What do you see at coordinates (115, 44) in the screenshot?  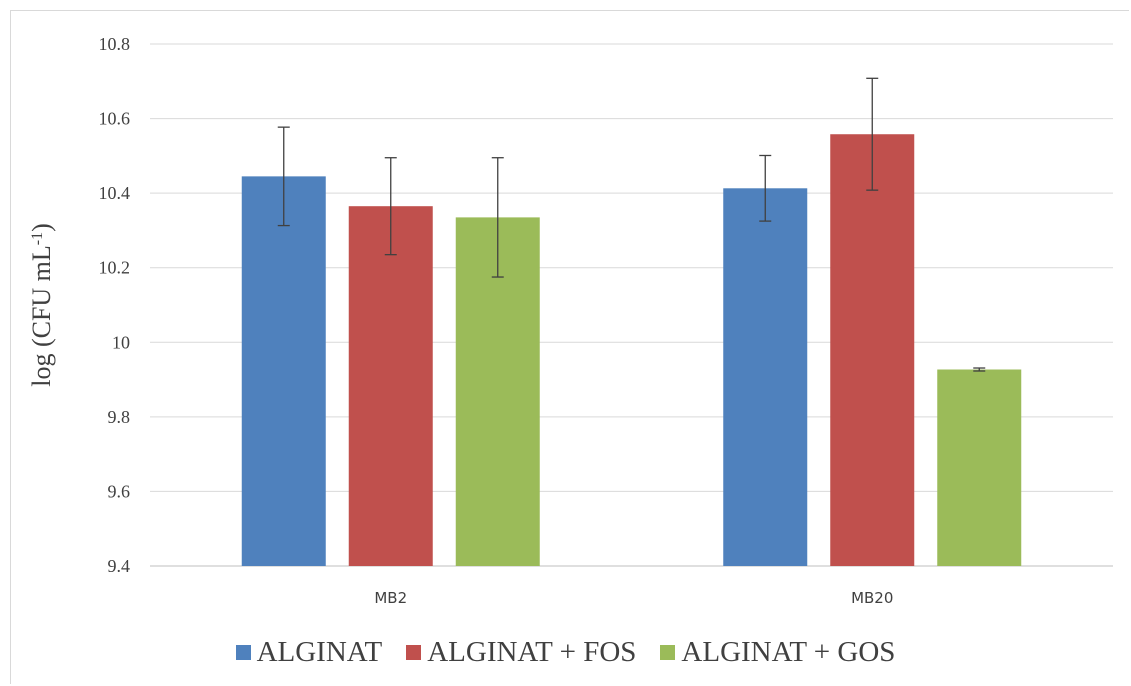 I see `y-tick-label: 10.8` at bounding box center [115, 44].